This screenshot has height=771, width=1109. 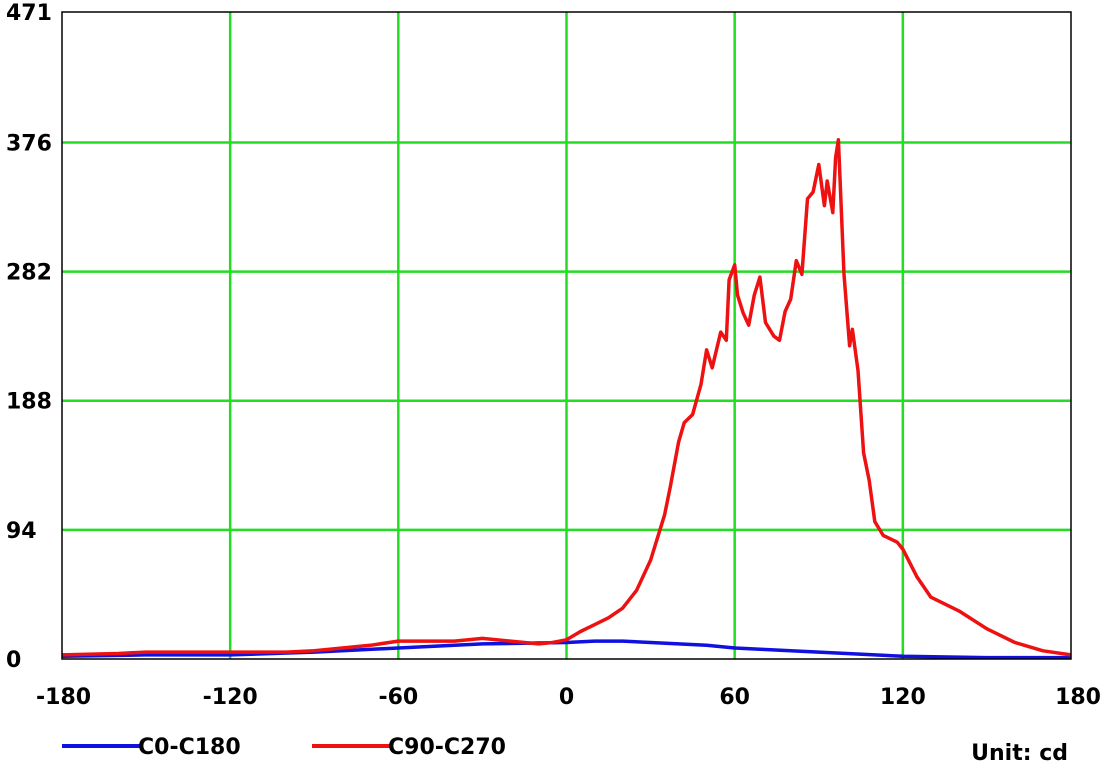 I want to click on unit-label: Unit: cd, so click(x=1019, y=753).